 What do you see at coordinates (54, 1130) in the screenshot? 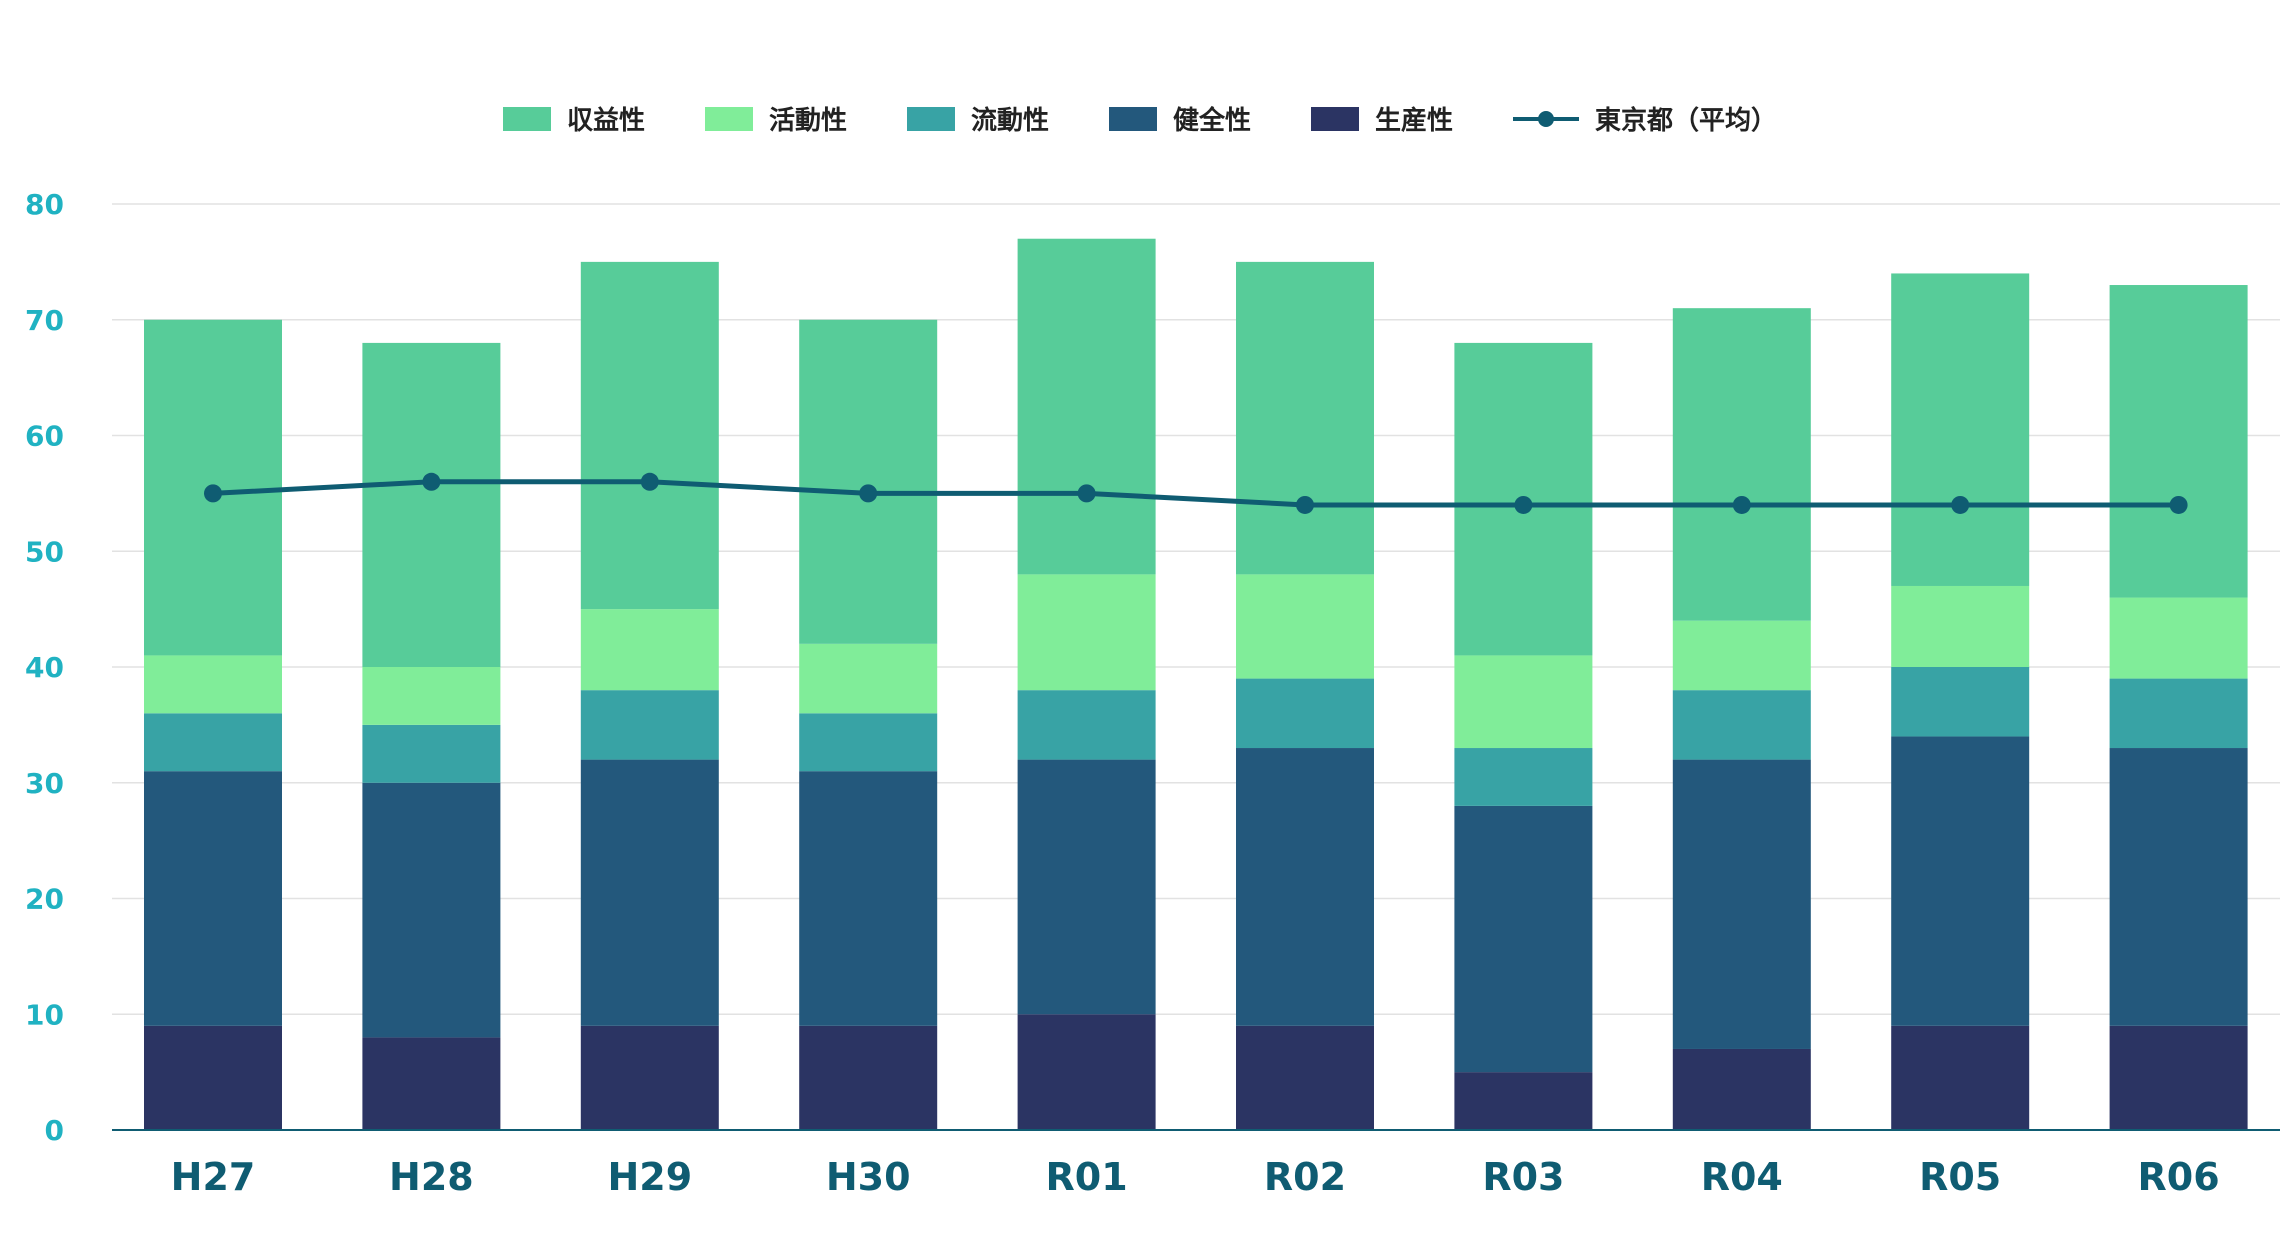
I see `y-tick-label: 0` at bounding box center [54, 1130].